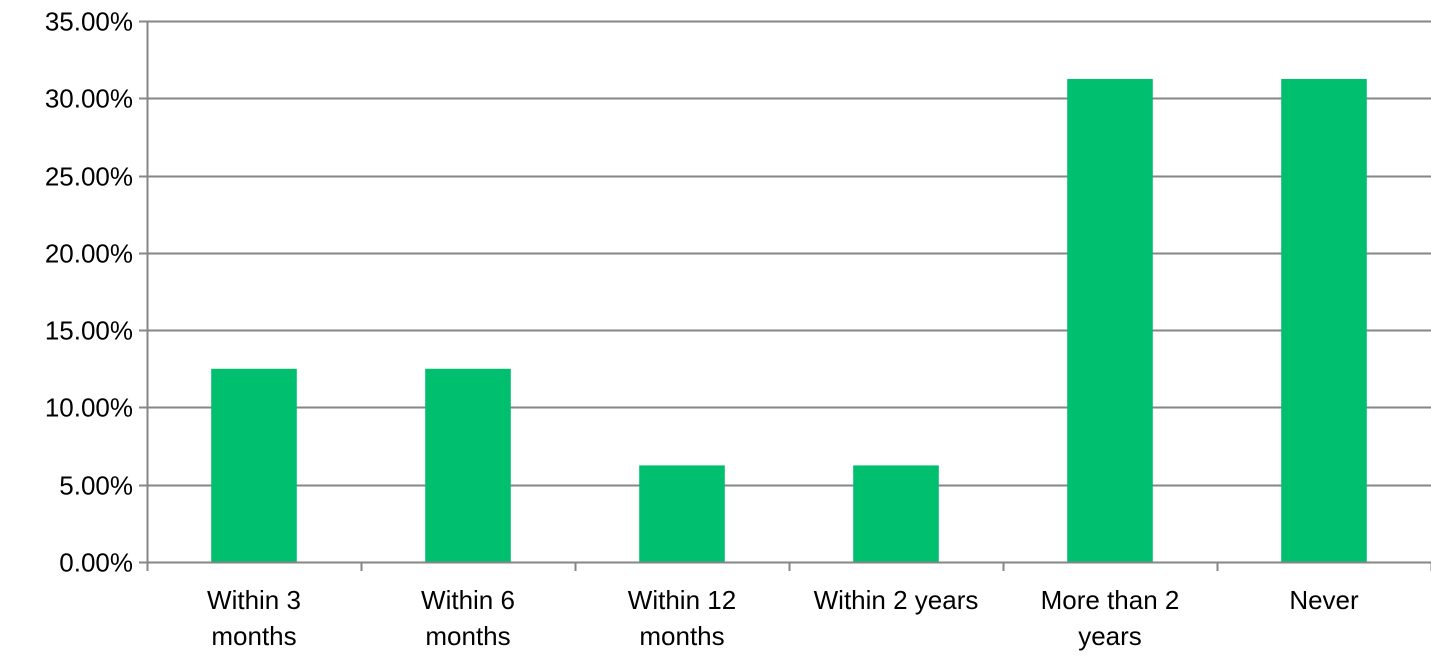 The image size is (1431, 661). Describe the element at coordinates (682, 600) in the screenshot. I see `x-tick-label-line: Within 12` at that location.